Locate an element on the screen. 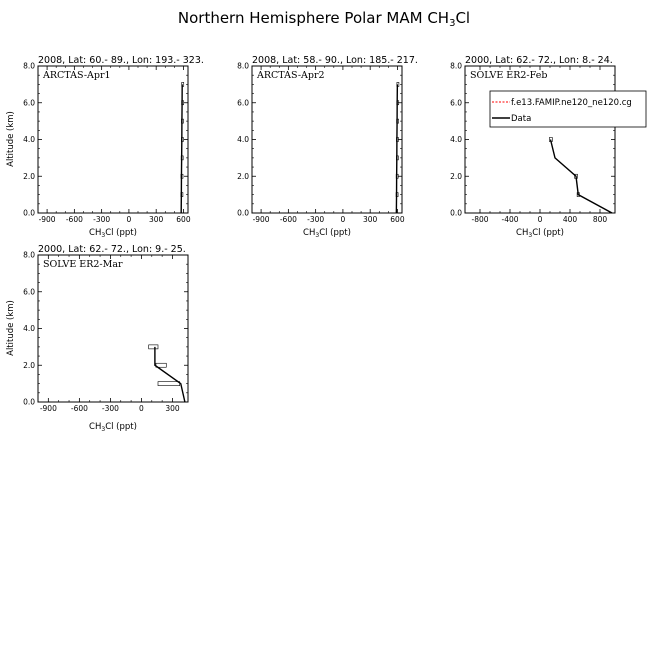 The image size is (648, 648). figure-title: Northern Hemisphere Polar MAM CH3Cl is located at coordinates (324, 19).